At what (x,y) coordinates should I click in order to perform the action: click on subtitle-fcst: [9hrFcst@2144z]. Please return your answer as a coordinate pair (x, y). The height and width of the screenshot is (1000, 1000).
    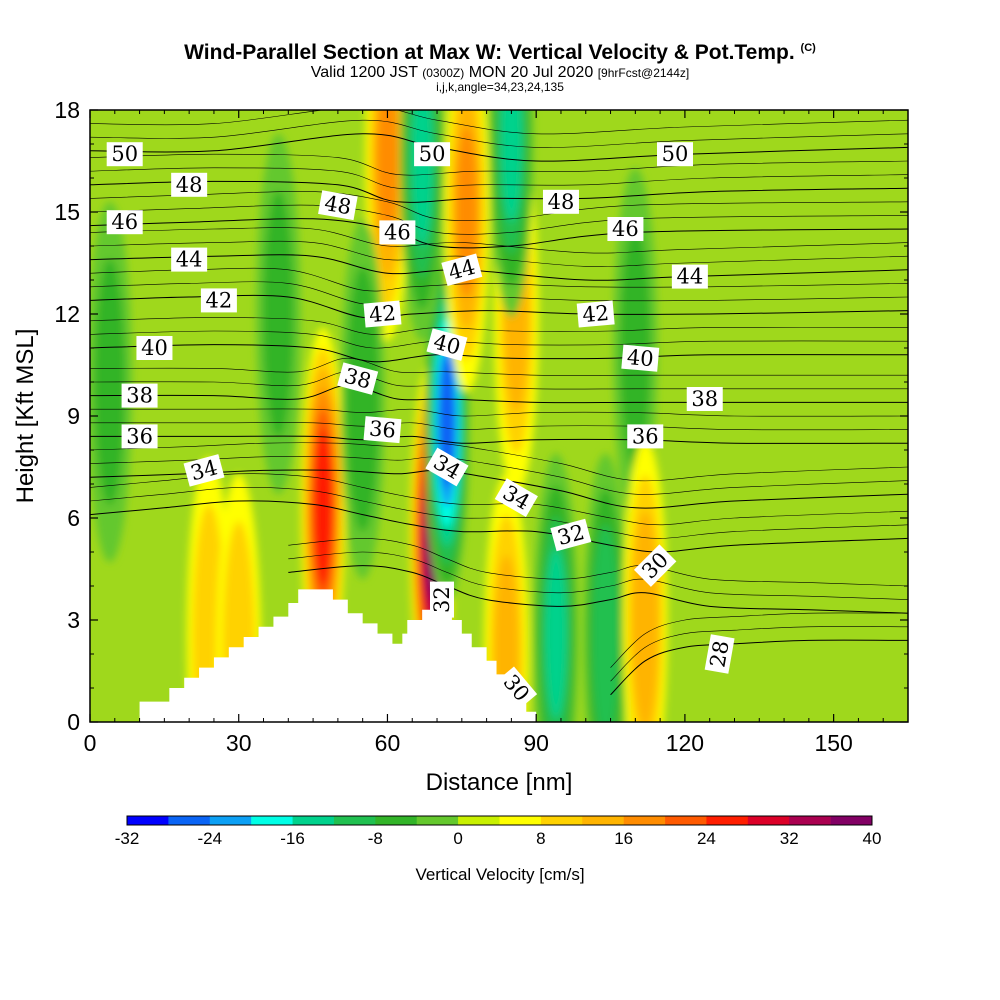
    Looking at the image, I should click on (643, 73).